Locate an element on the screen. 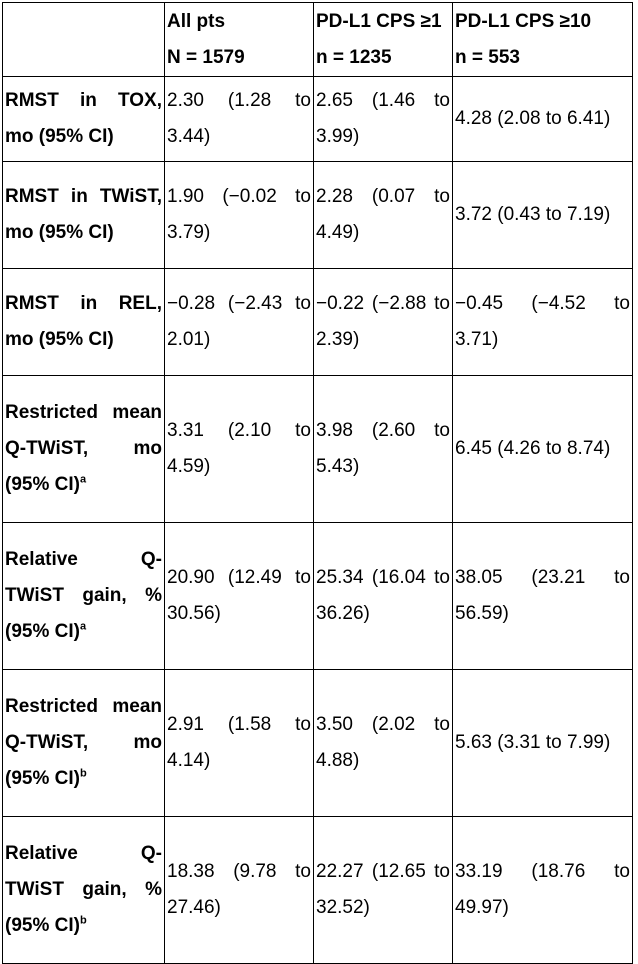 This screenshot has width=638, height=964. cell-all-pts: 3.31 (2.10 to 4.59) is located at coordinates (239, 449).